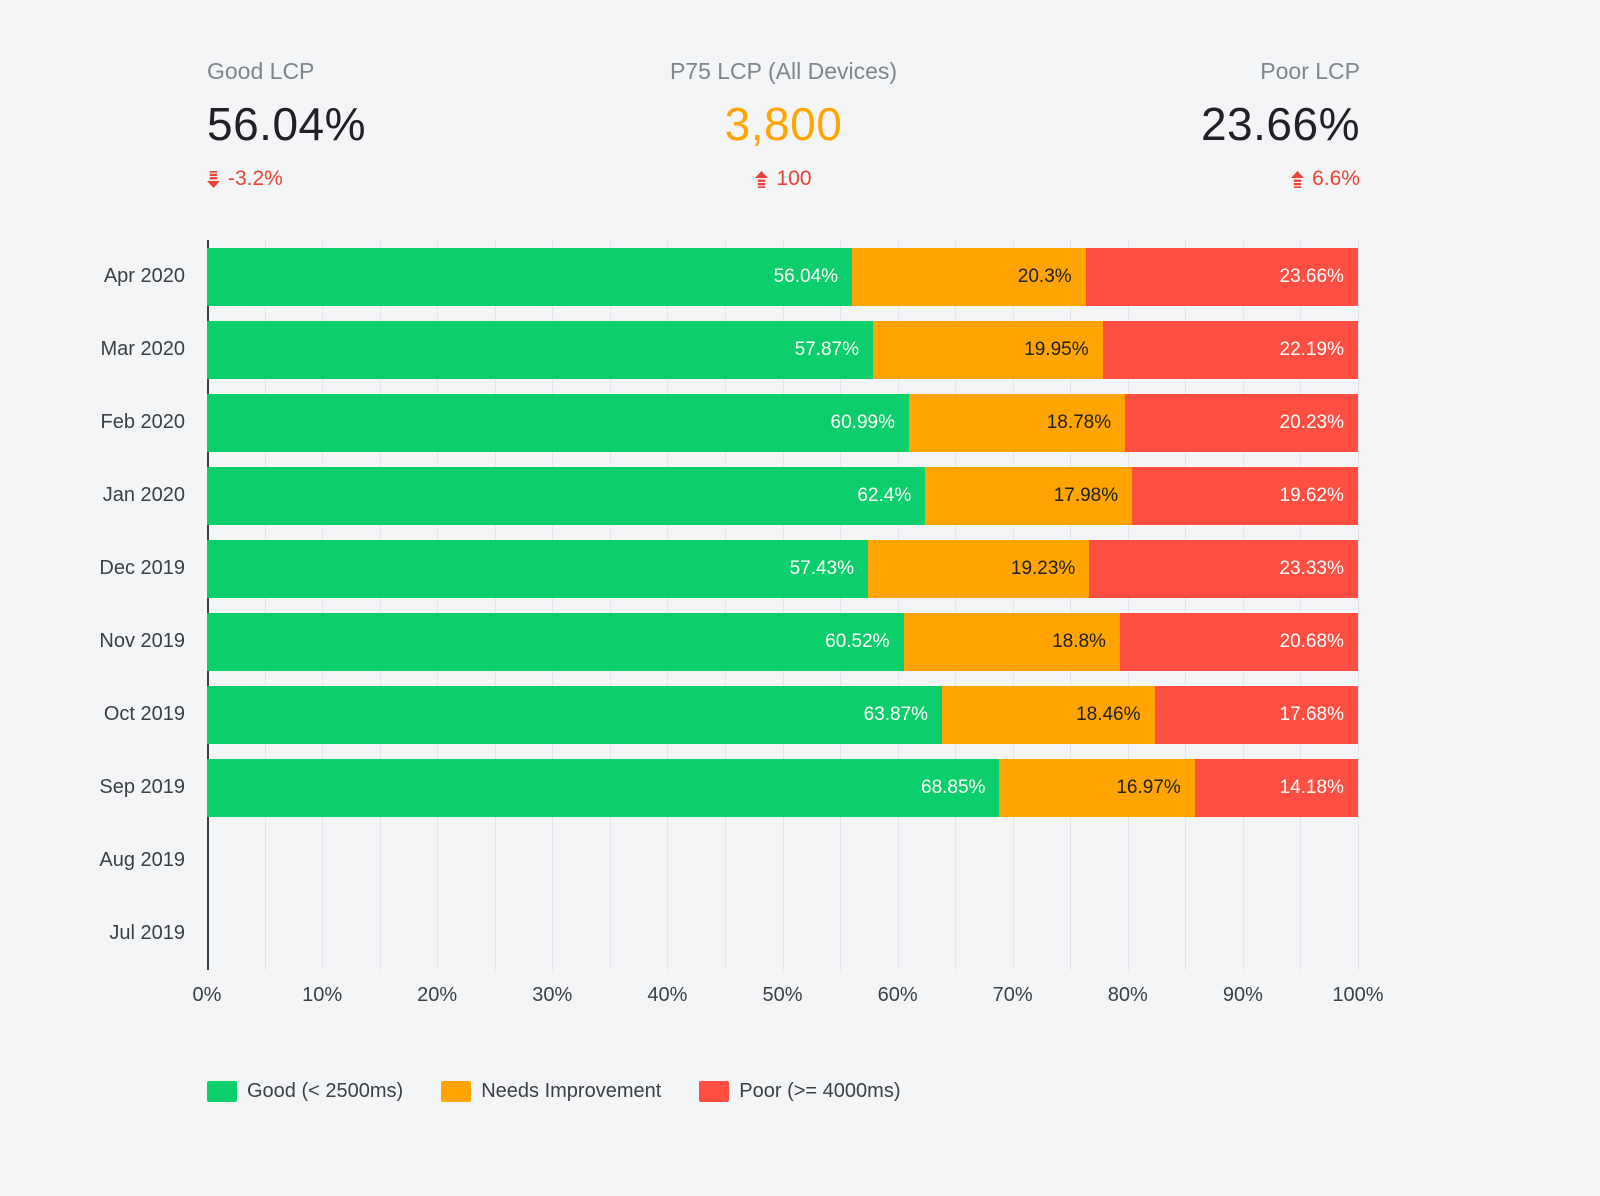 This screenshot has width=1600, height=1196. What do you see at coordinates (827, 349) in the screenshot?
I see `bar-value-label: 57.87%` at bounding box center [827, 349].